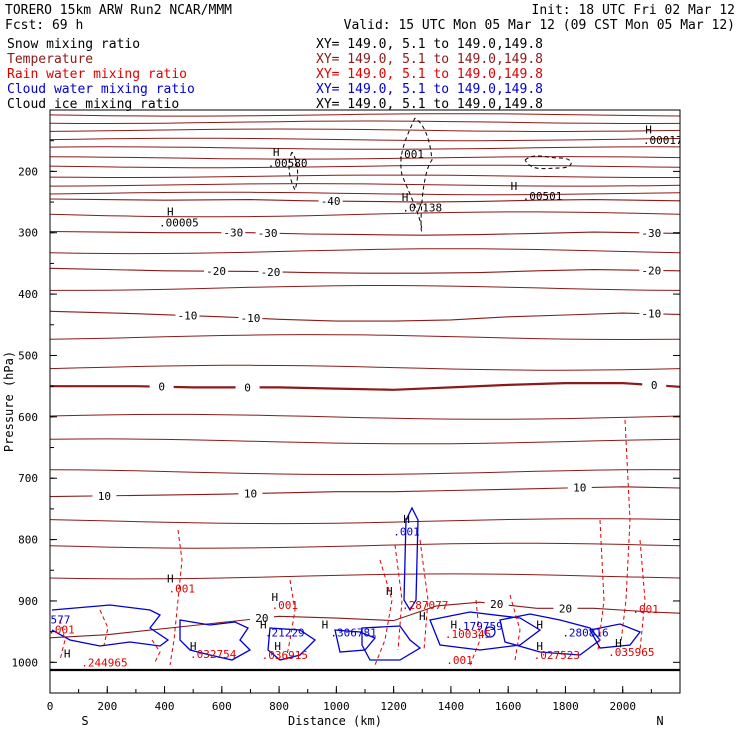  Describe the element at coordinates (393, 706) in the screenshot. I see `x-tick-label: 1200` at that location.